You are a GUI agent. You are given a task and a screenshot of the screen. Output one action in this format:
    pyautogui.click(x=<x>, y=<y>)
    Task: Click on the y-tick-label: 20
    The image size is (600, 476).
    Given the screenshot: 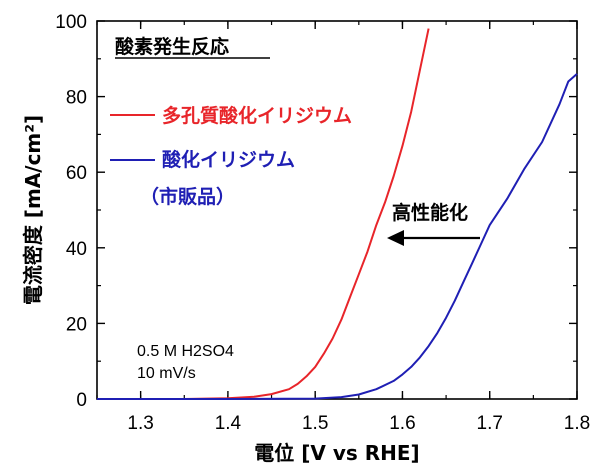 What is the action you would take?
    pyautogui.click(x=76, y=324)
    